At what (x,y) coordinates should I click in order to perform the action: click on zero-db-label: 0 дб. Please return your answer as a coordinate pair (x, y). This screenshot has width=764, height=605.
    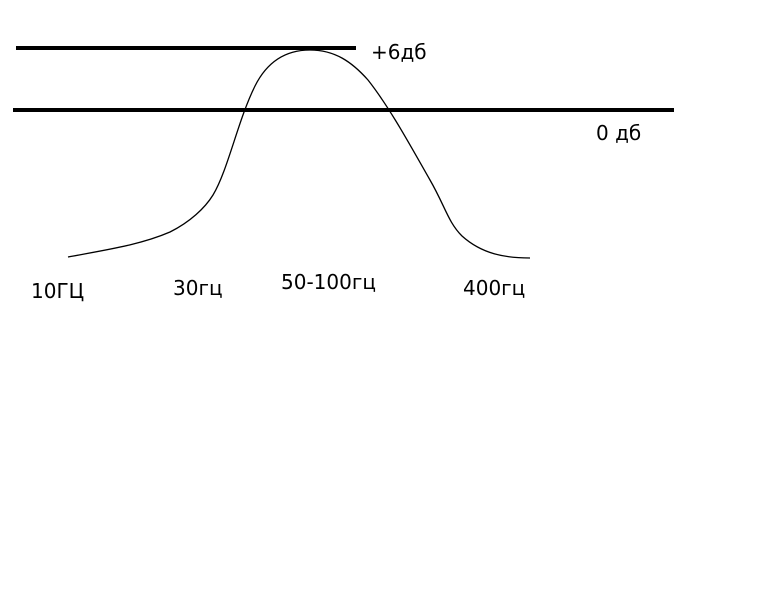
    Looking at the image, I should click on (619, 133).